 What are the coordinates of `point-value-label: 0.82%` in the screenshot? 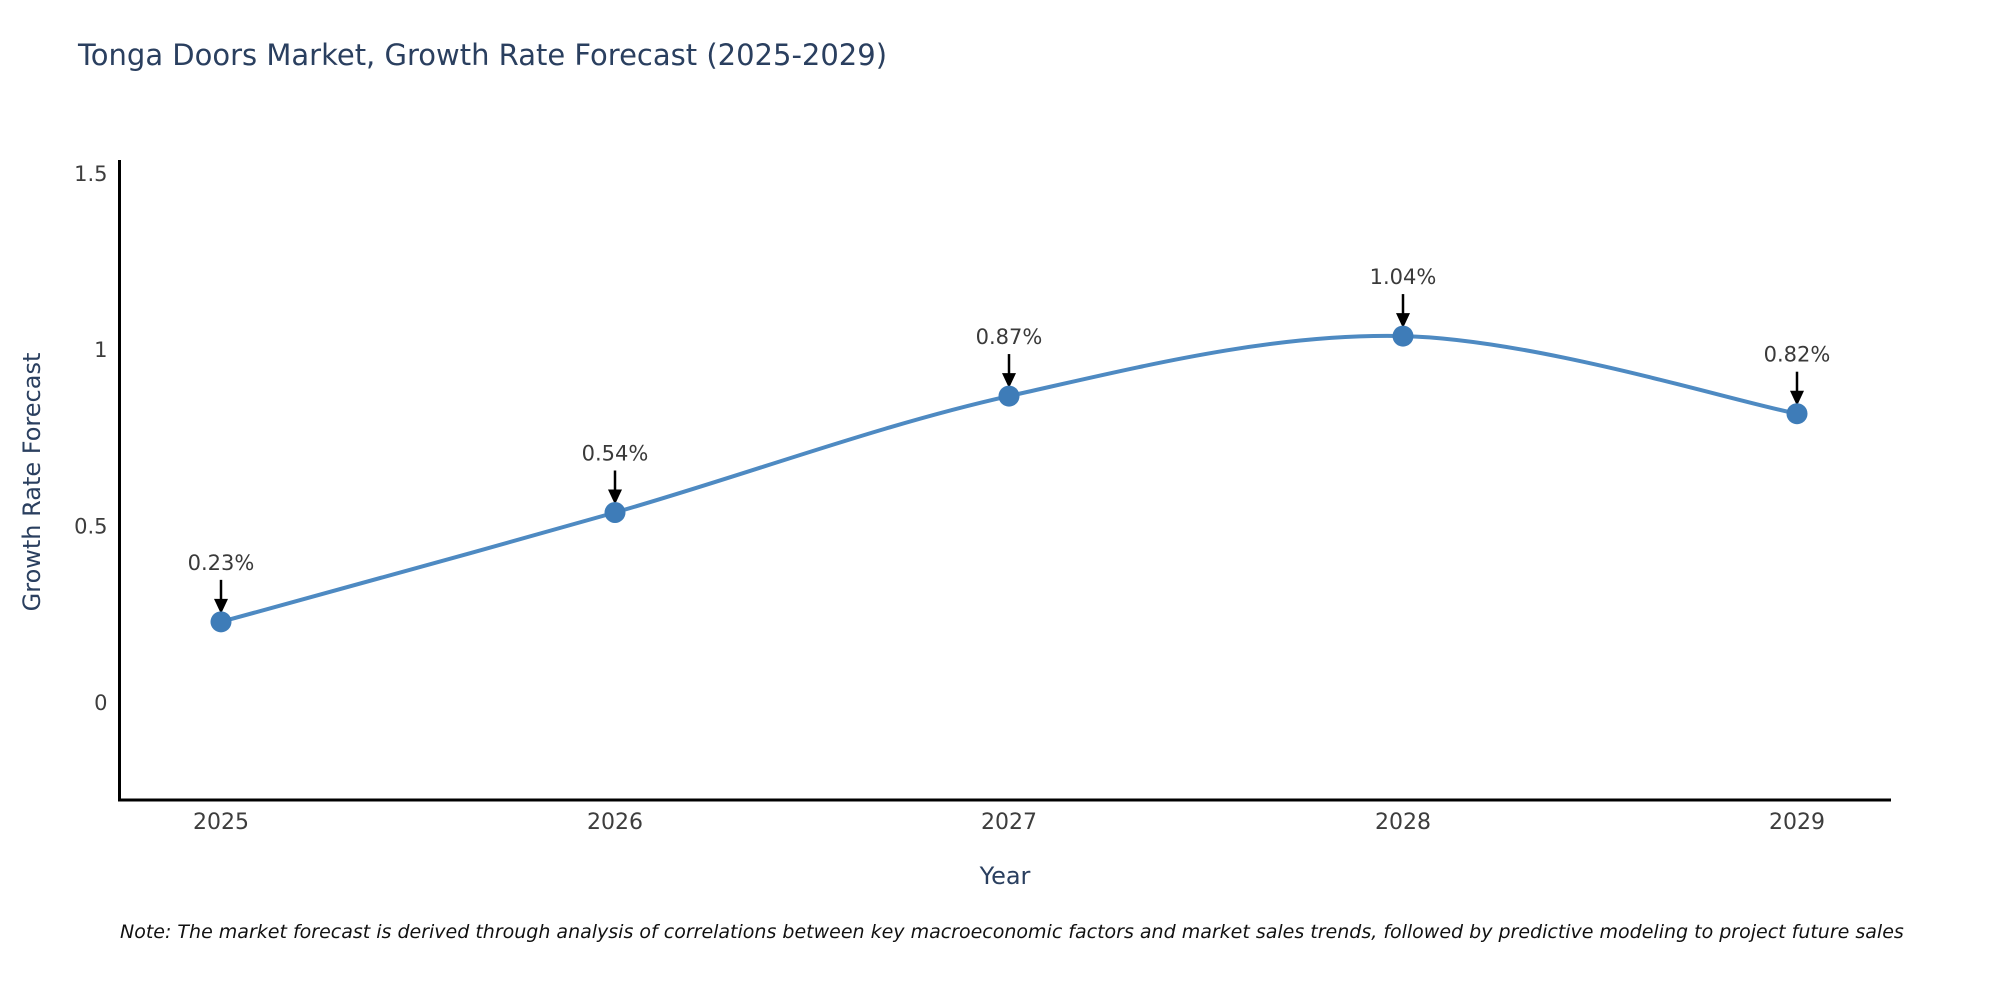 It's located at (1797, 355).